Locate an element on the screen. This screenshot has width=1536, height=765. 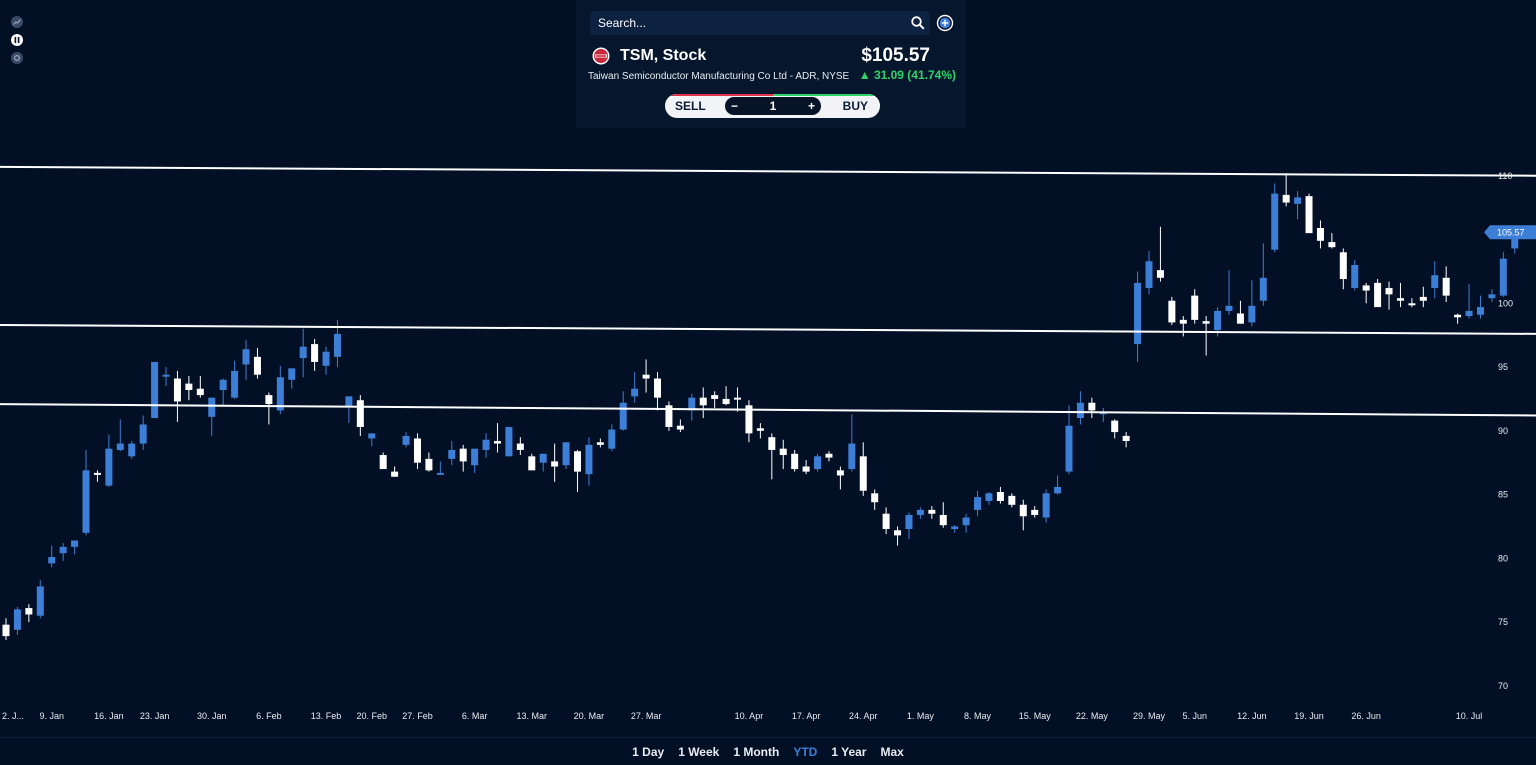
x-tick-label: 6. Mar is located at coordinates (475, 716).